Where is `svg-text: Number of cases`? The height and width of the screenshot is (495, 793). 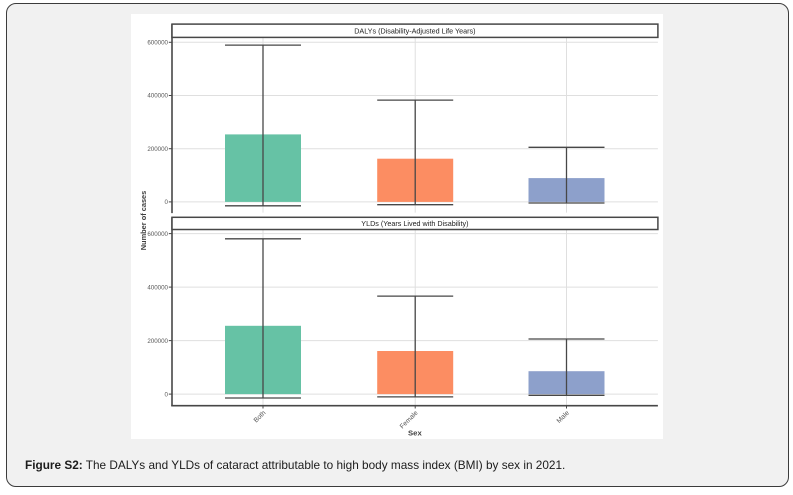
svg-text: Number of cases is located at coordinates (143, 221).